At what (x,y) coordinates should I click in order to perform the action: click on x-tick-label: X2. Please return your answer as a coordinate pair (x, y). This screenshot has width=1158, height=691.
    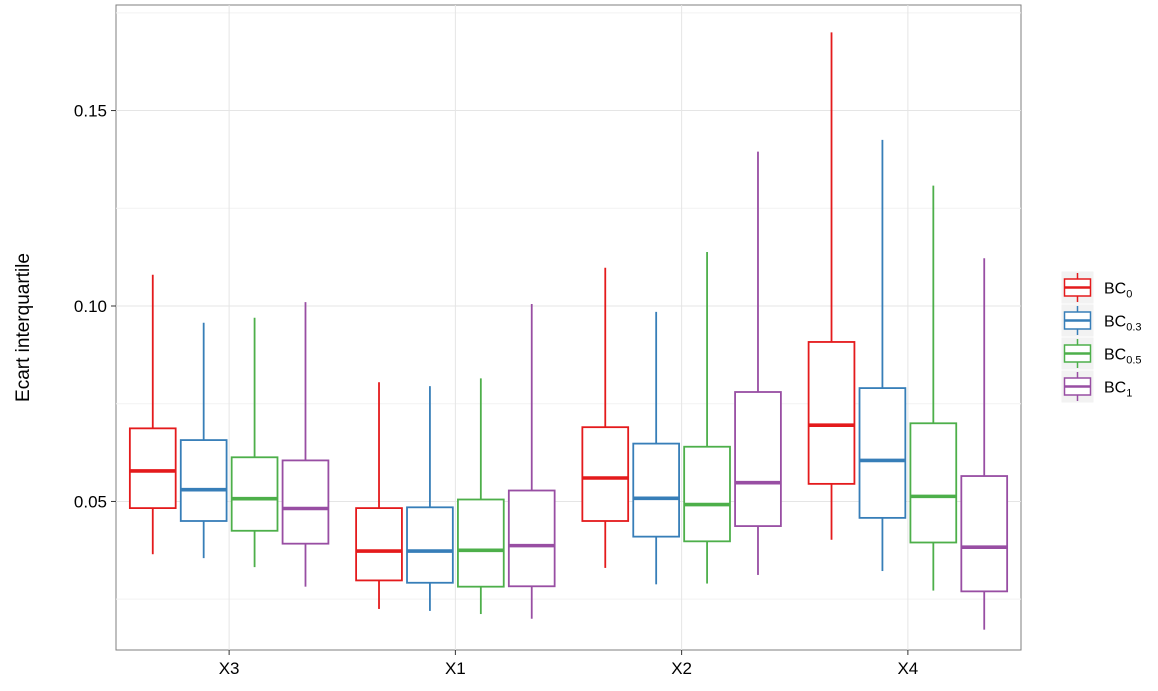
    Looking at the image, I should click on (681, 668).